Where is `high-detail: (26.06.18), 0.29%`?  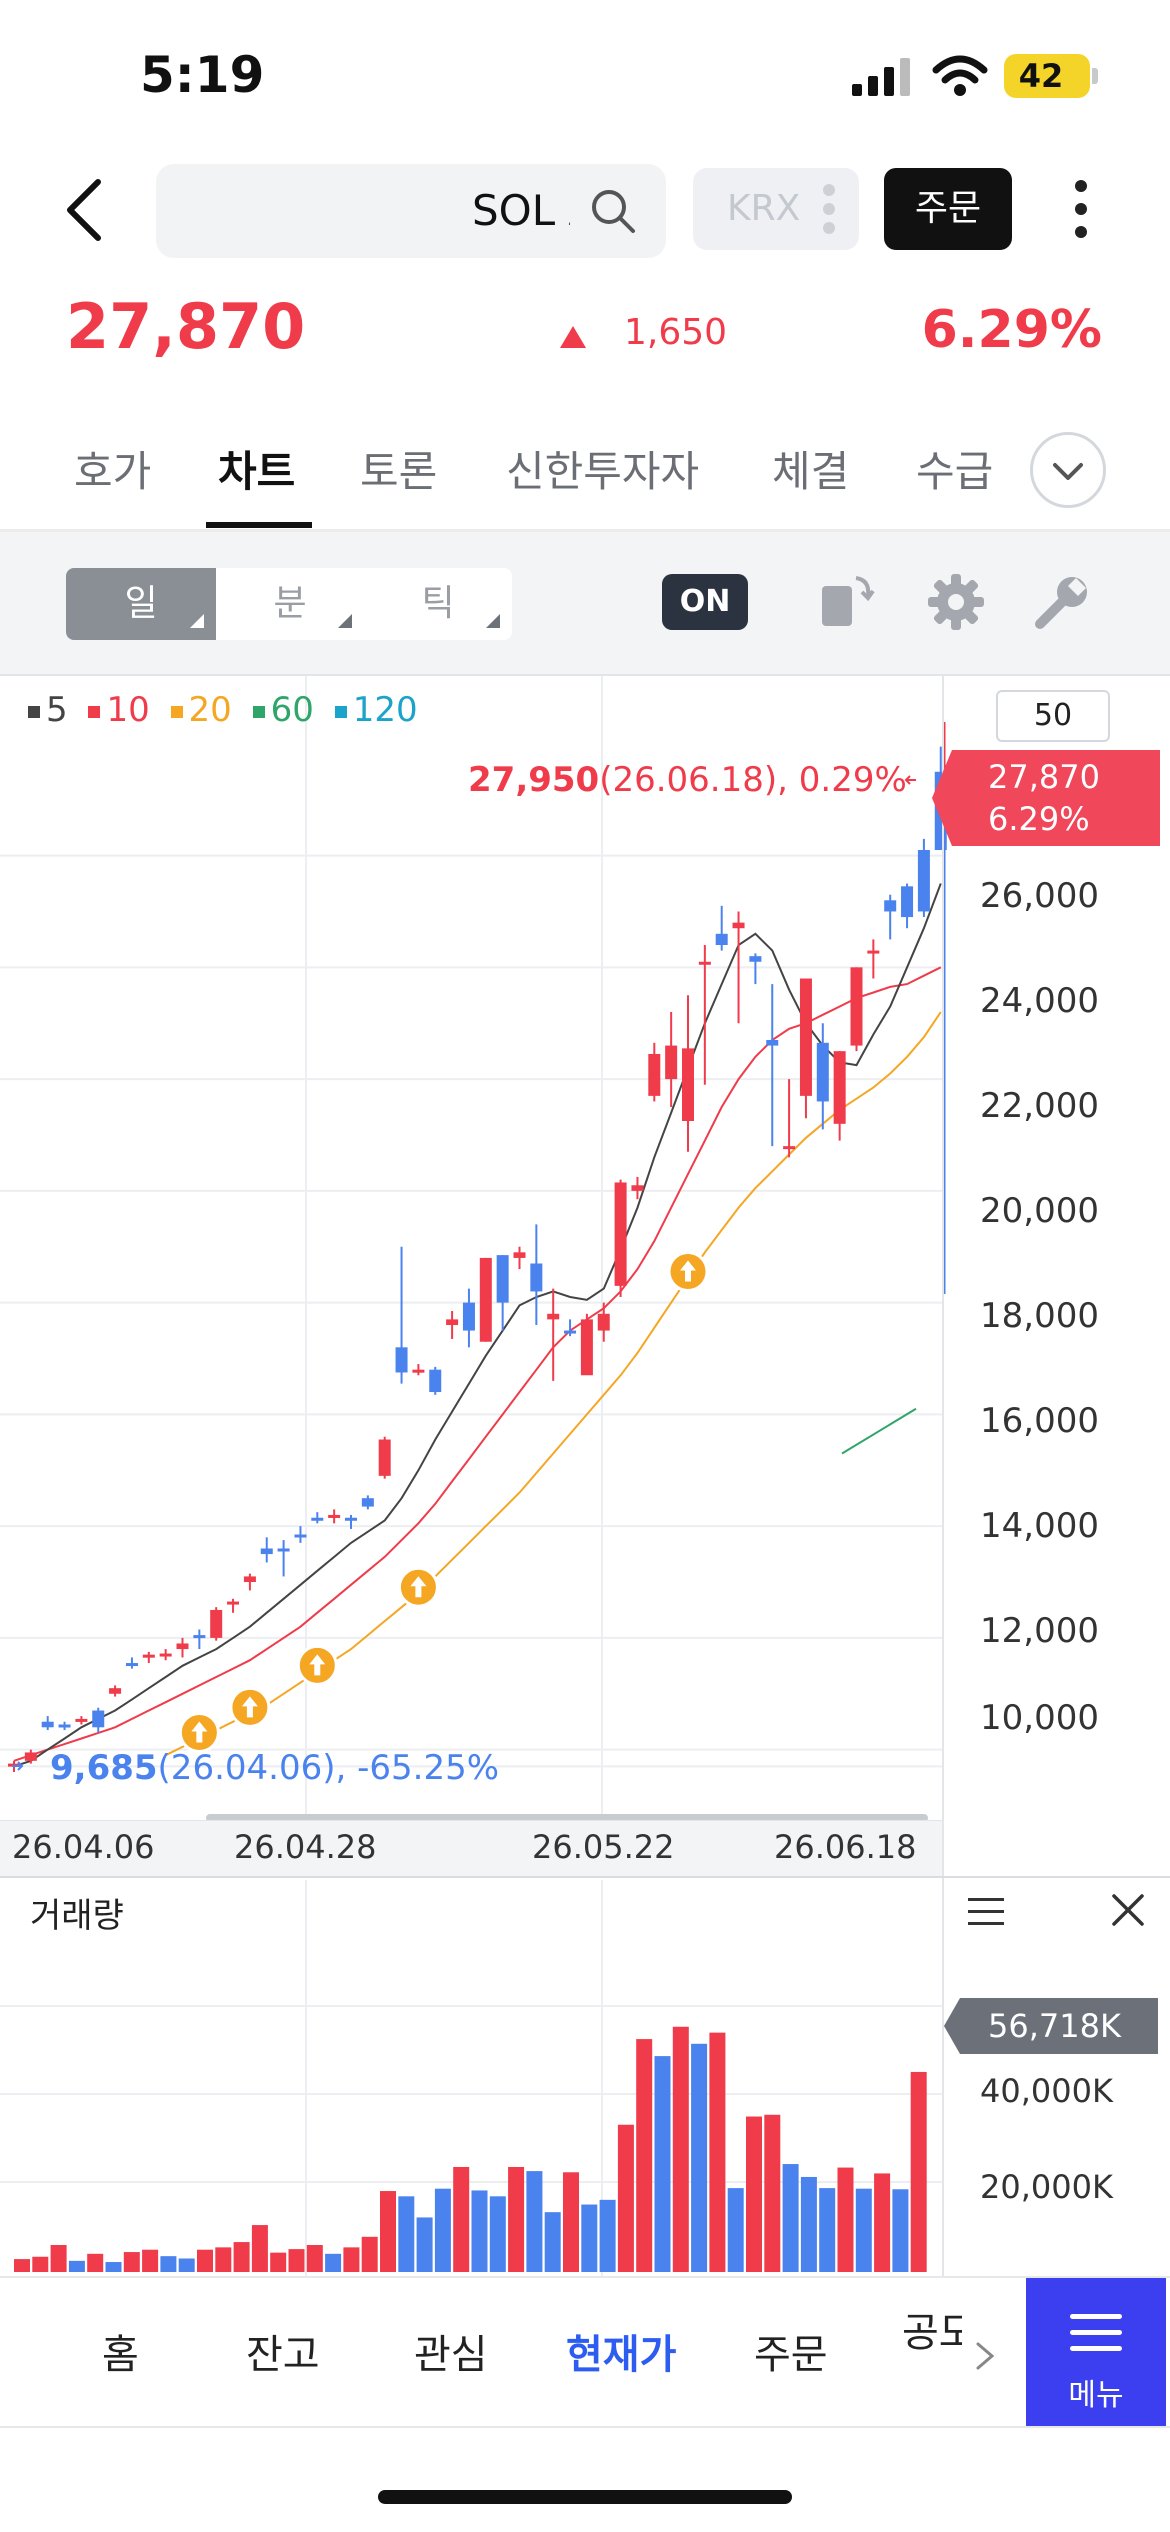
high-detail: (26.06.18), 0.29% is located at coordinates (753, 780).